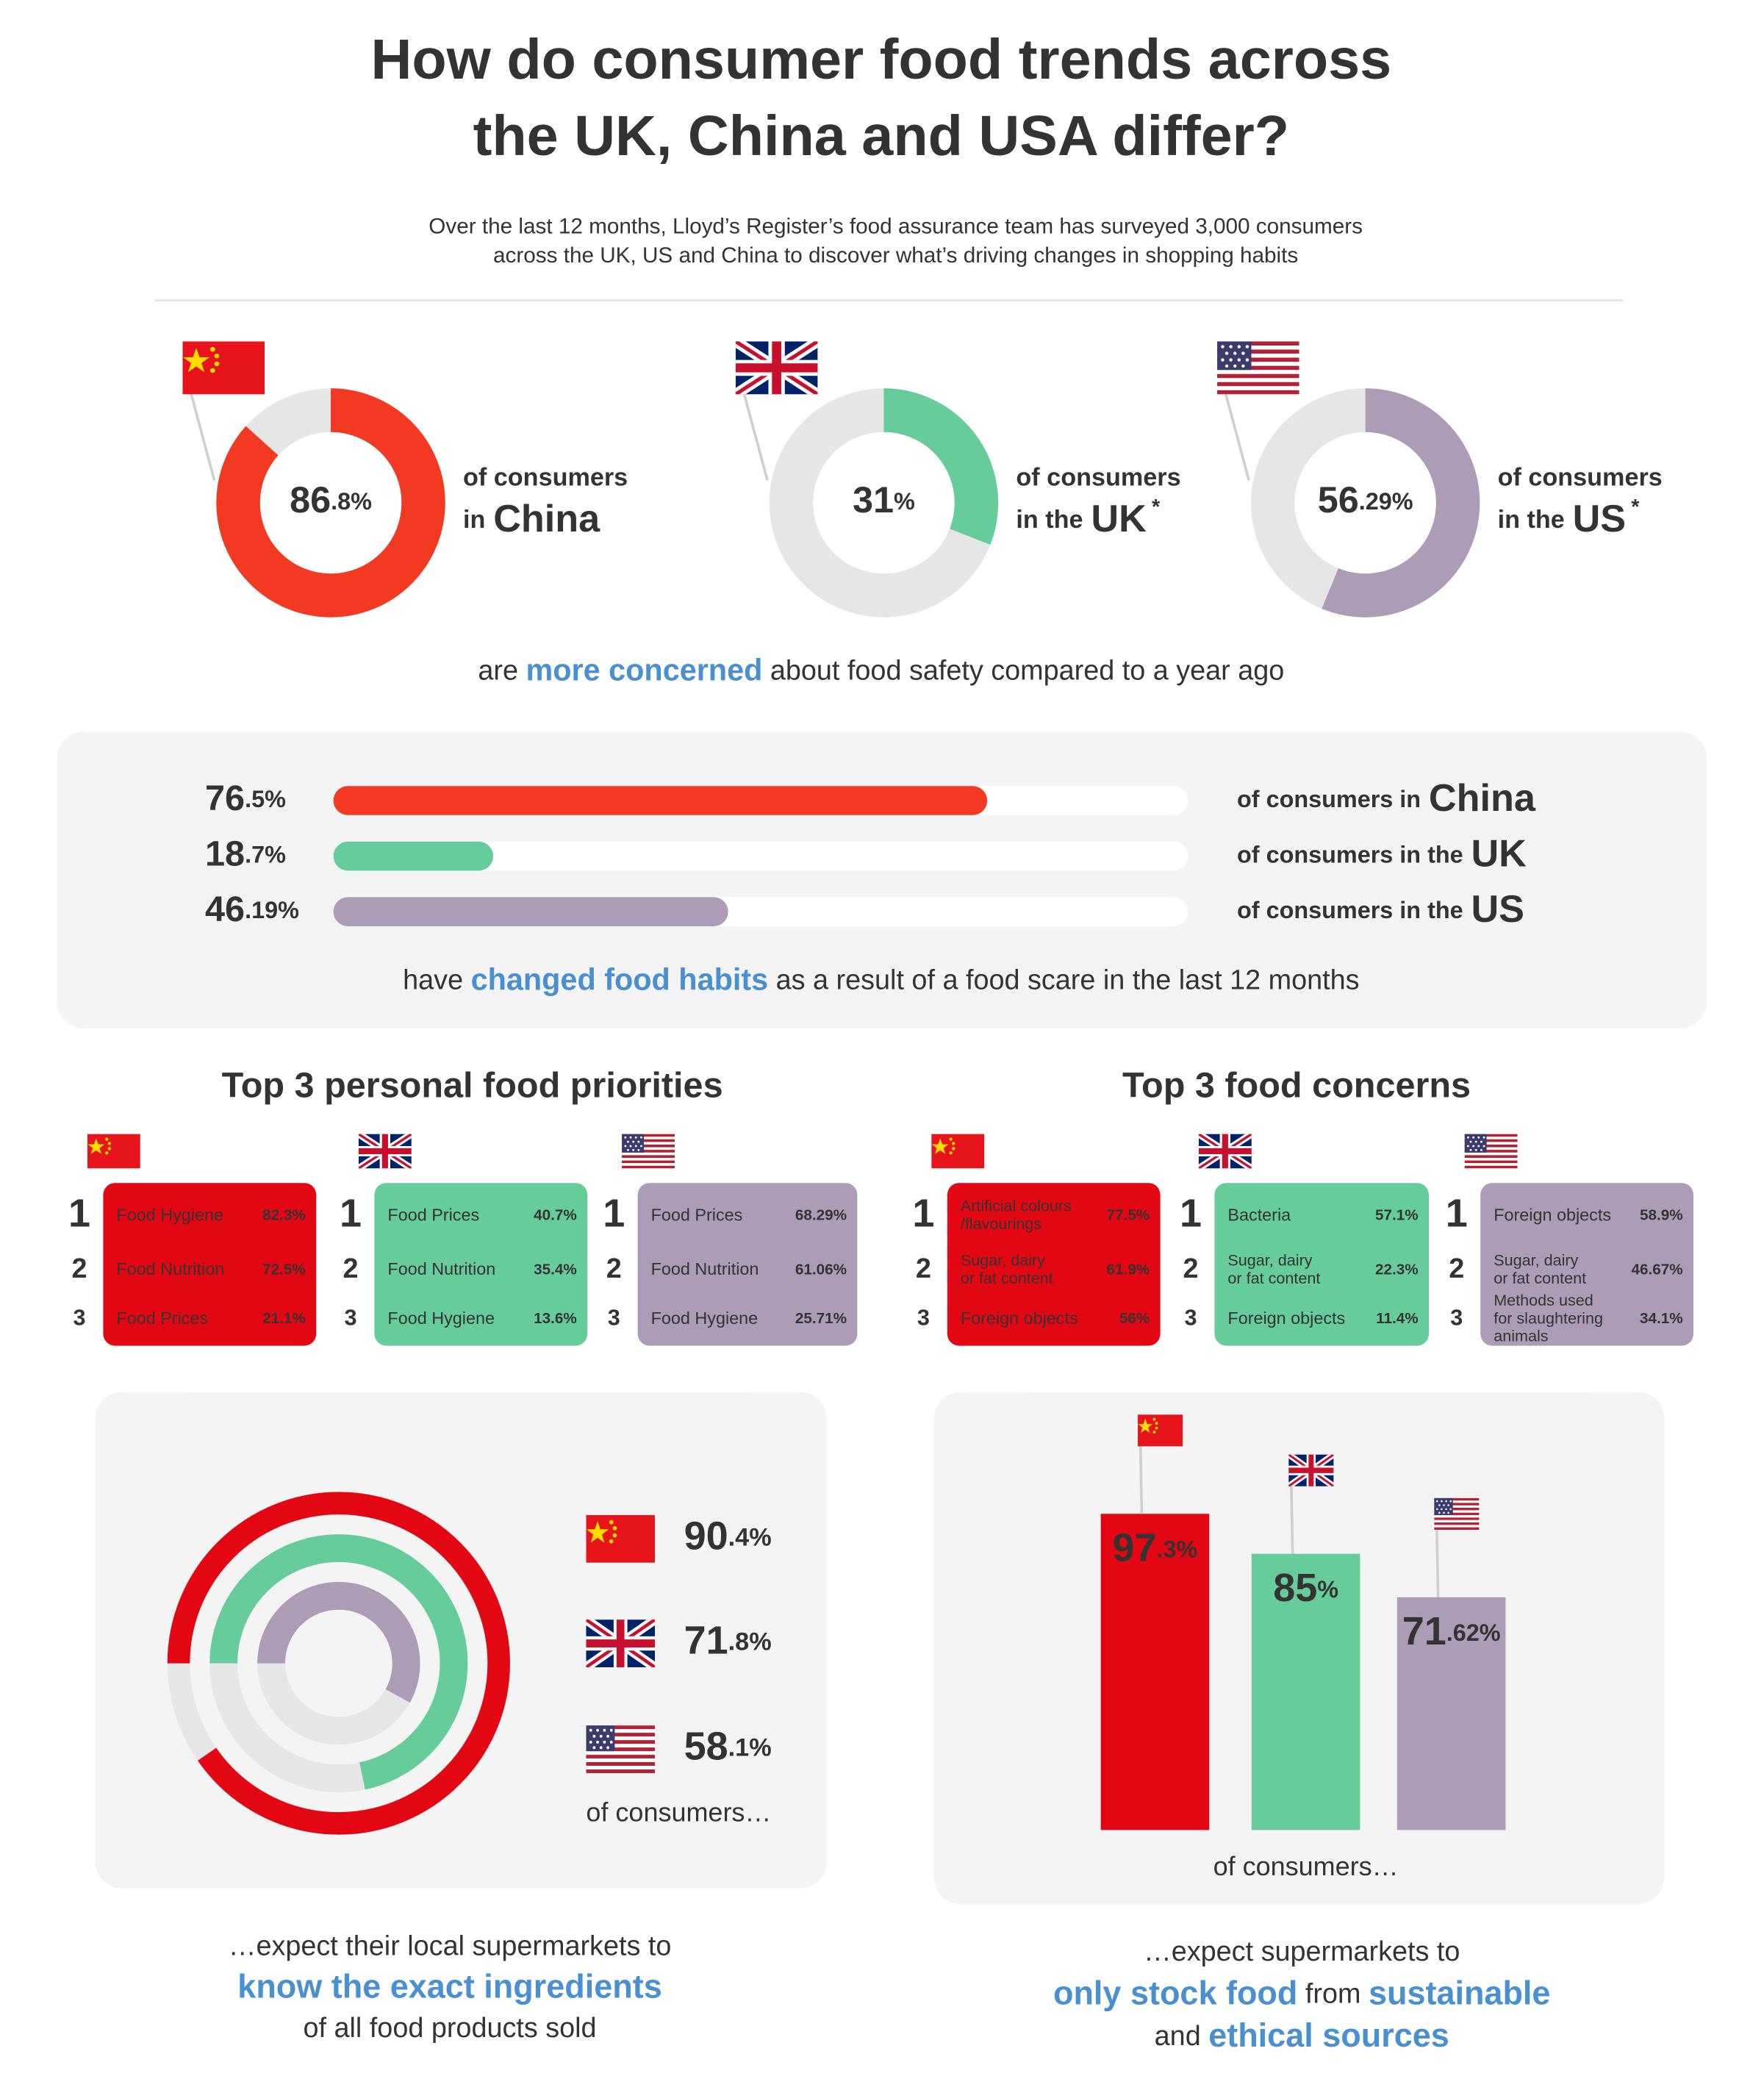 This screenshot has height=2076, width=1764. What do you see at coordinates (1177, 1549) in the screenshot?
I see `value-minor: .3%` at bounding box center [1177, 1549].